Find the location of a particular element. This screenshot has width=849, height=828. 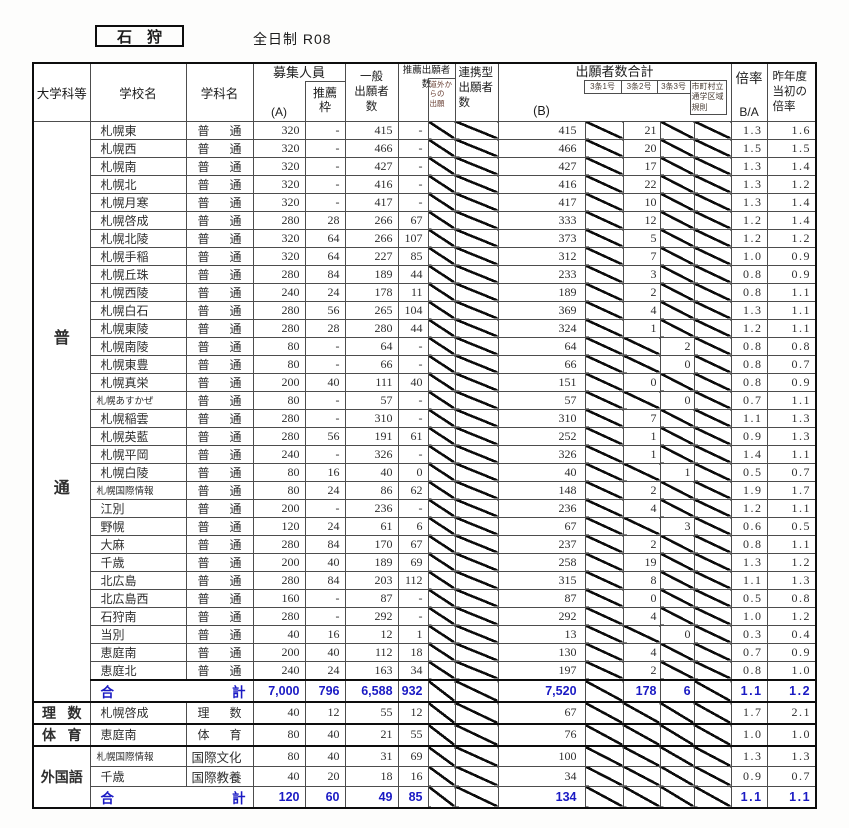

header-recruit-label: 募集人員 is located at coordinates (299, 72).